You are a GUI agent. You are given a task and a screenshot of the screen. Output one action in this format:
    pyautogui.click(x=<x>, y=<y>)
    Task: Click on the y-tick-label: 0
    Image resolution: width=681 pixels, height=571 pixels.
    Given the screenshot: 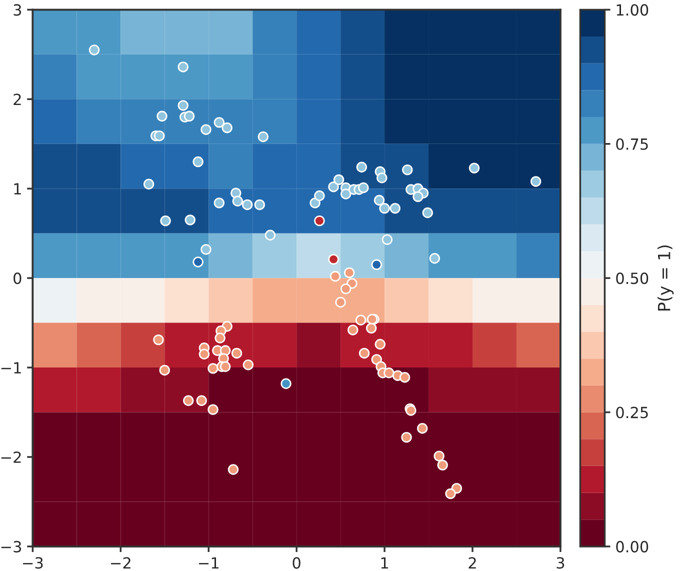 What is the action you would take?
    pyautogui.click(x=18, y=278)
    